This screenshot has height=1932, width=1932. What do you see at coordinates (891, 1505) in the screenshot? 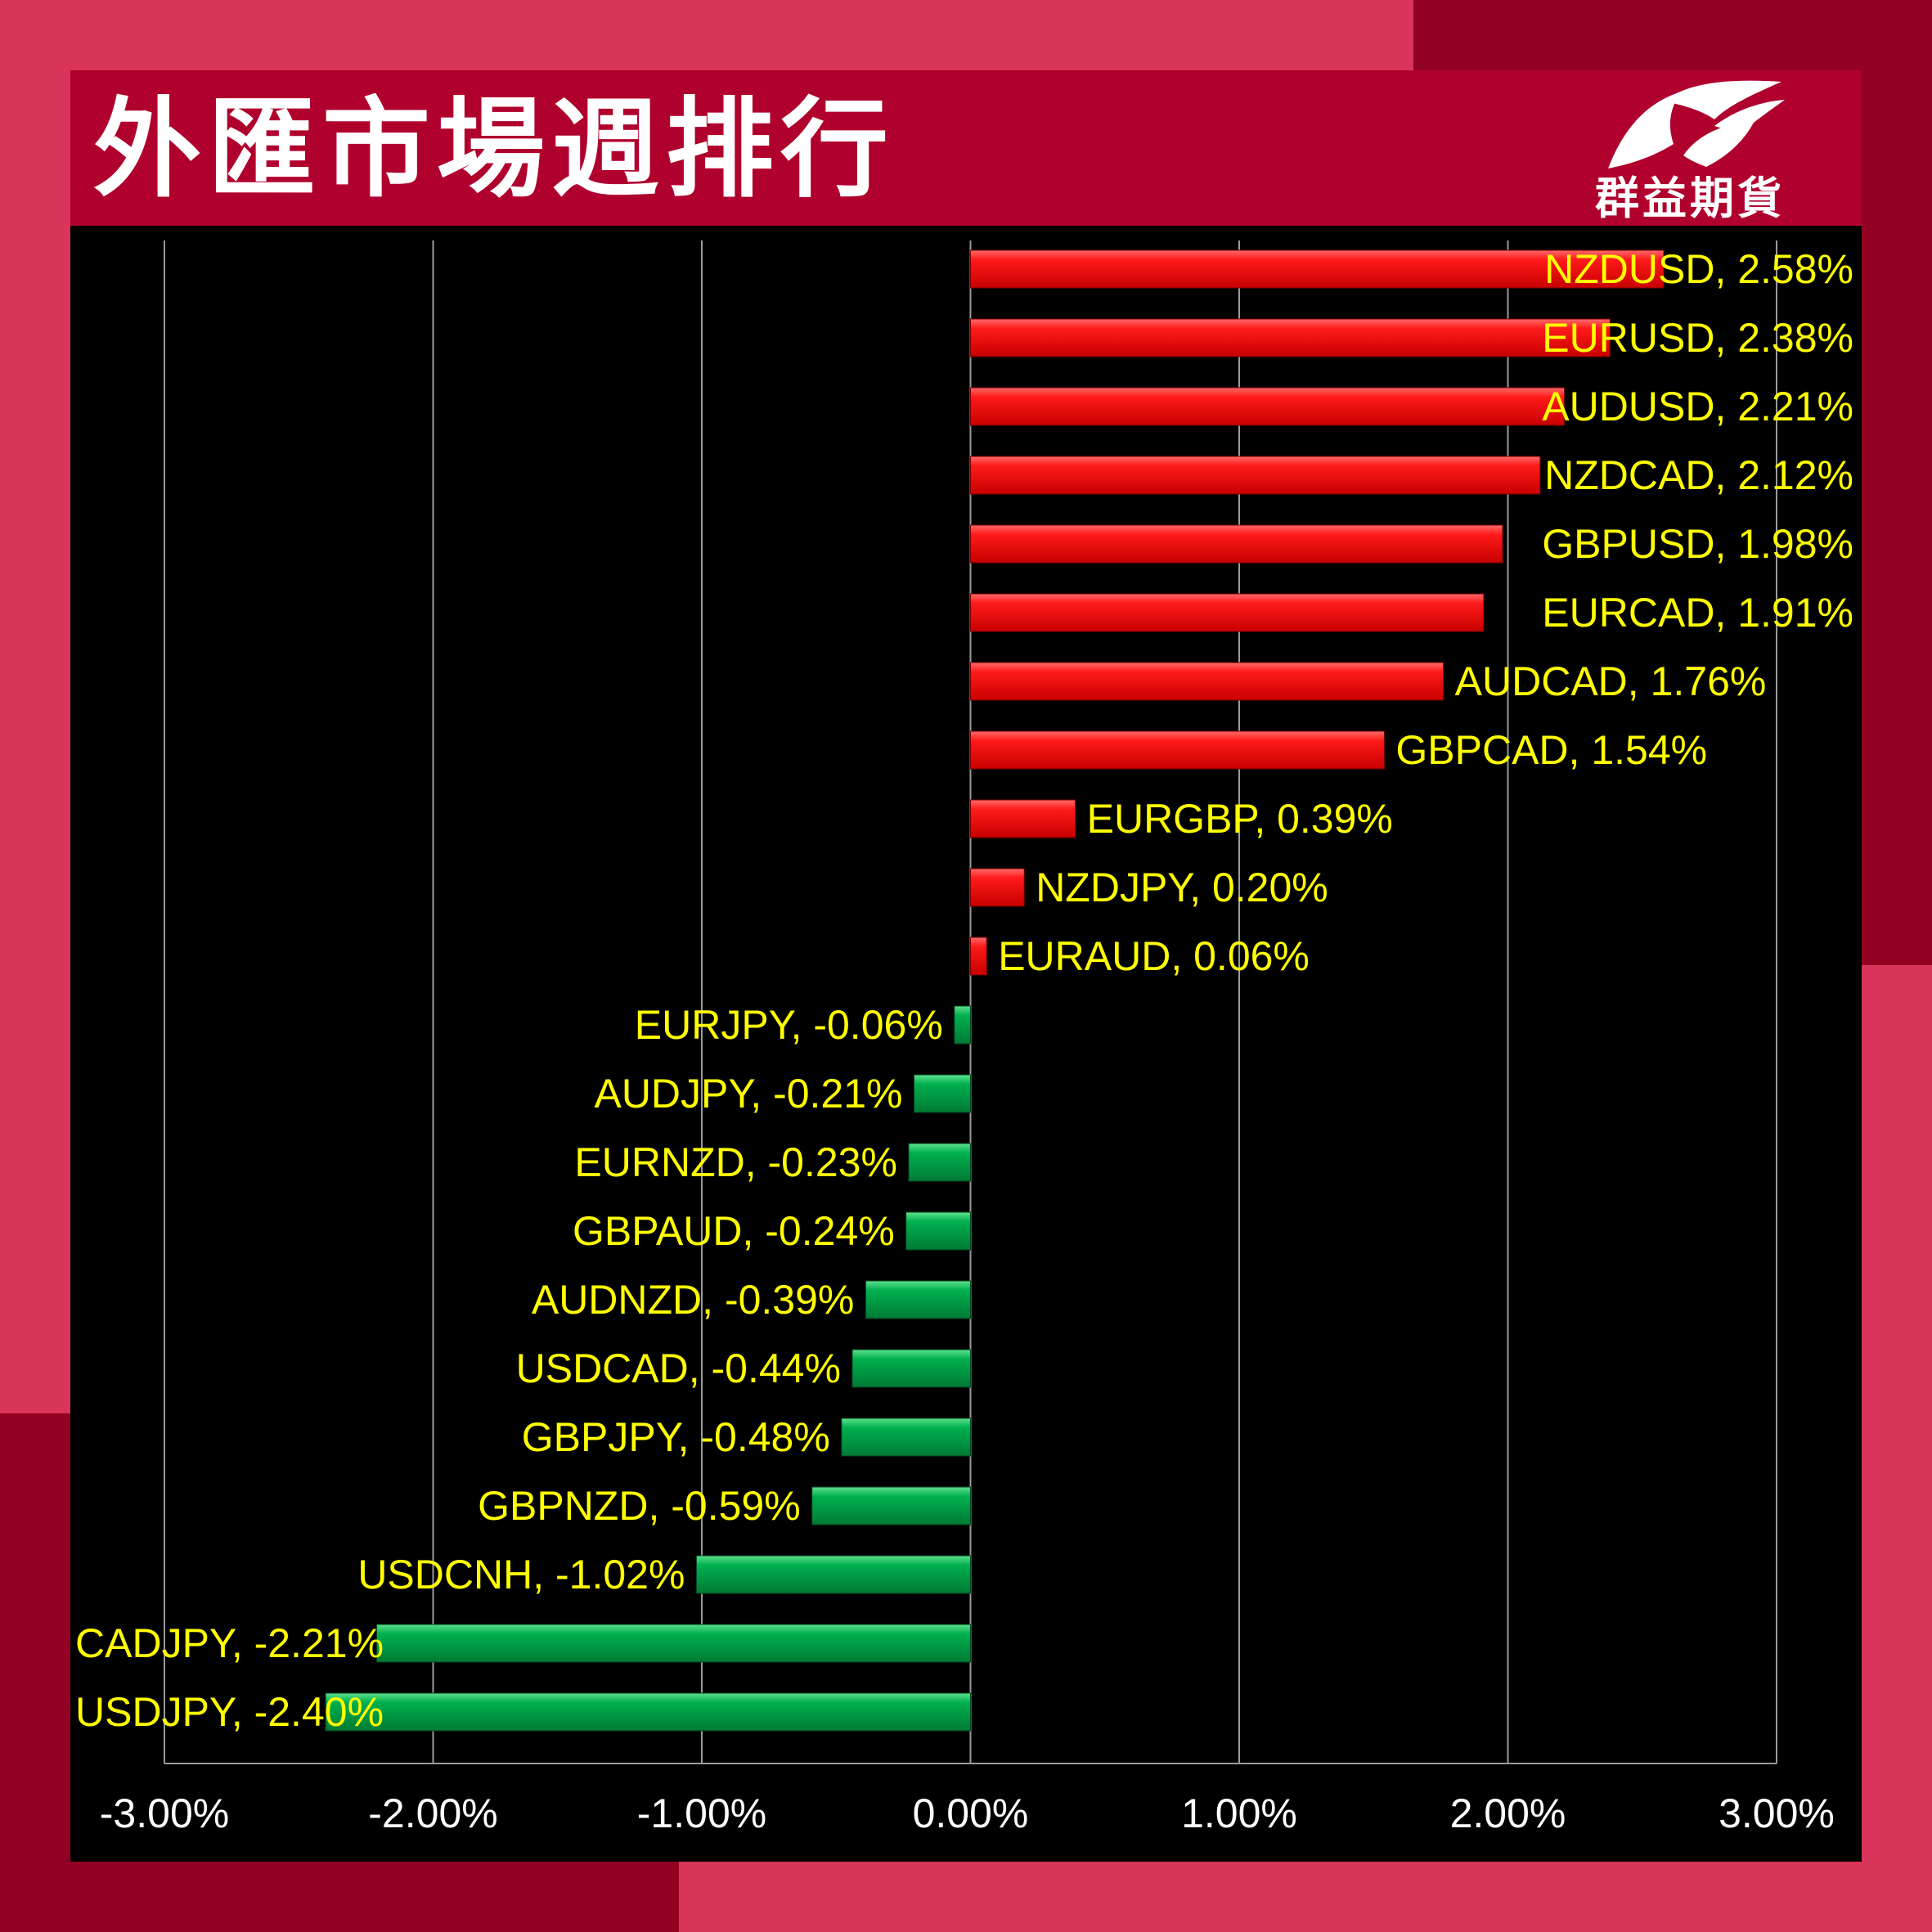
I see `bar-gbpnzd` at bounding box center [891, 1505].